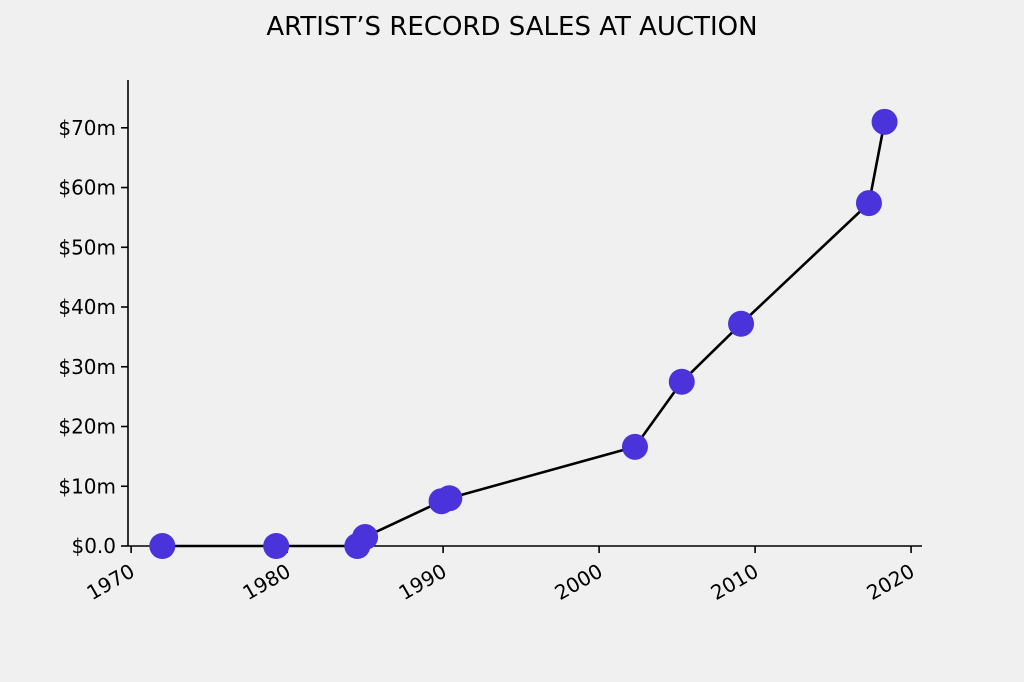 The width and height of the screenshot is (1024, 682). I want to click on y-tick-label: $50m, so click(87, 247).